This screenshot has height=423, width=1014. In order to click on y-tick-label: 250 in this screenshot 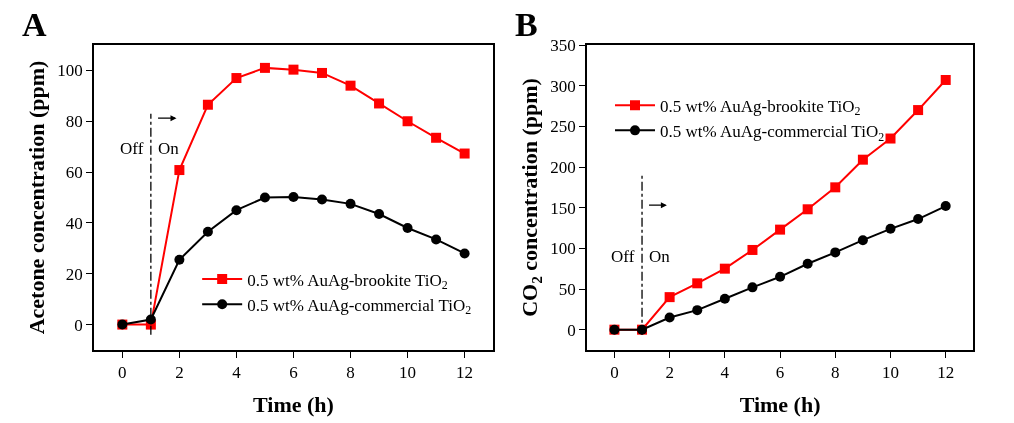, I will do `click(563, 127)`.